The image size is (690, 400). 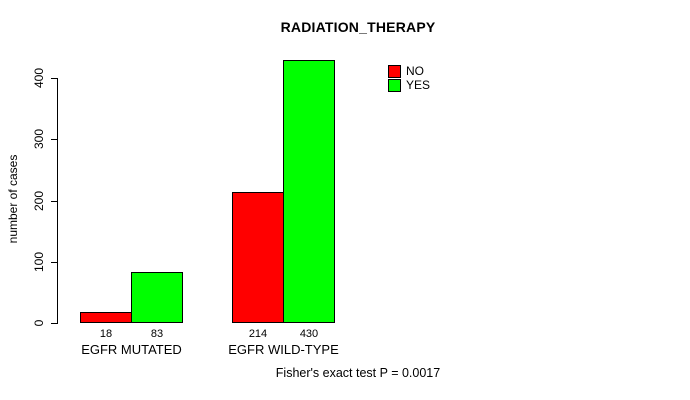 I want to click on y-axis-tick-label: 0, so click(x=39, y=323).